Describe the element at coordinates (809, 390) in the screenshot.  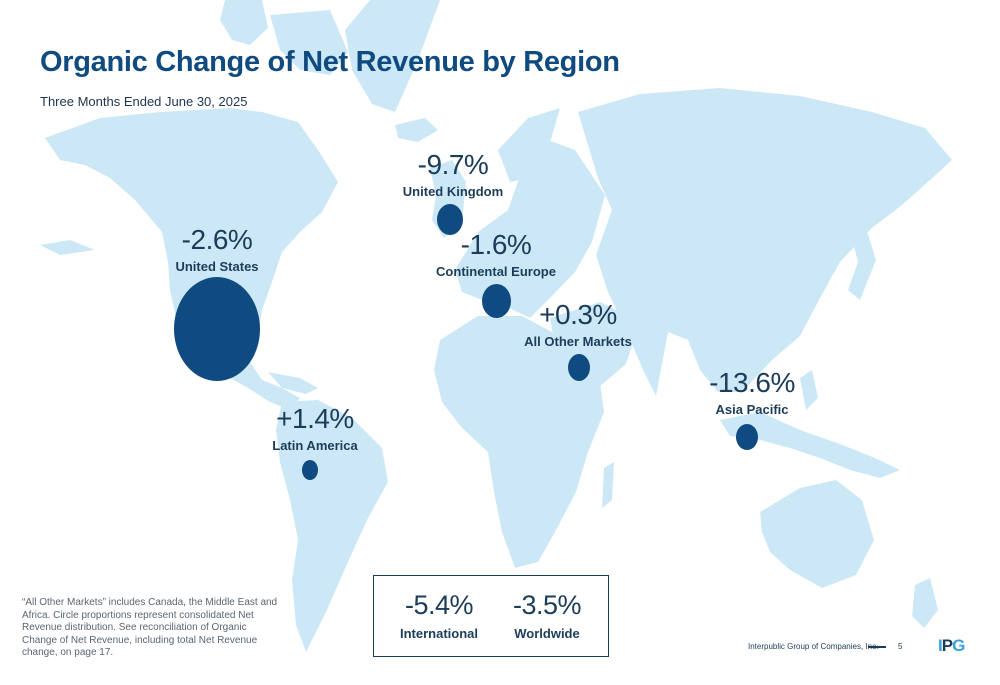
I see `map-philippines` at that location.